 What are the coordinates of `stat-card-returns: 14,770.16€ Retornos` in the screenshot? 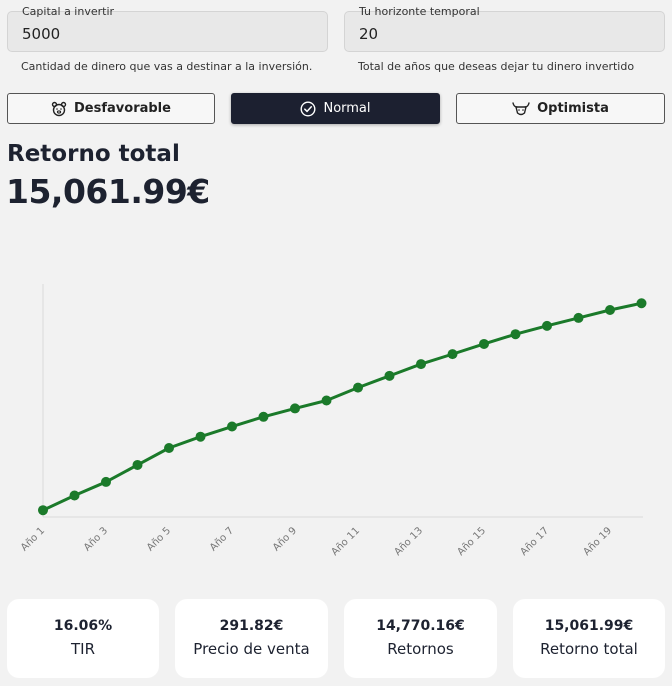 It's located at (420, 638).